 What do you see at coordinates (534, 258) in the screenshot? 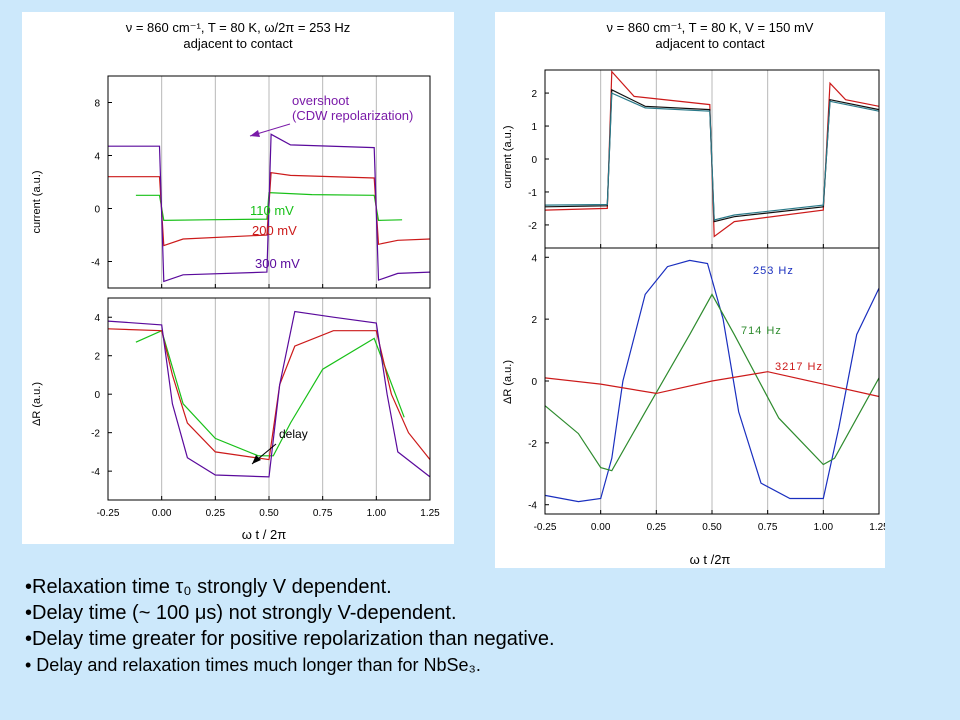
I see `right-bottom-y-tick-label: 4` at bounding box center [534, 258].